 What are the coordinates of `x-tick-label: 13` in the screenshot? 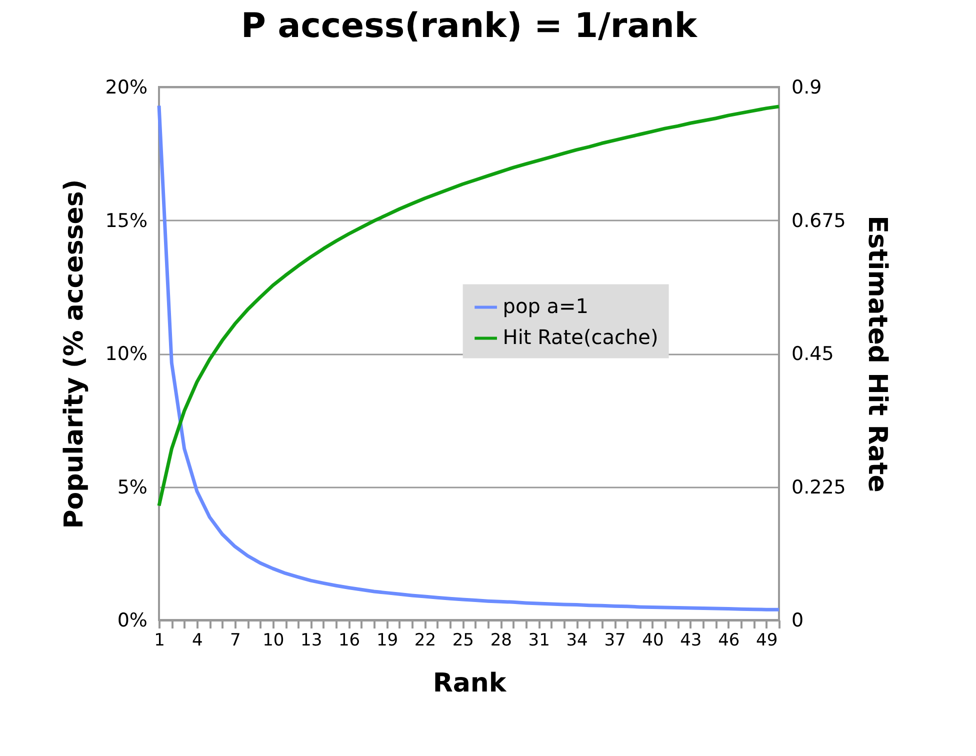 It's located at (311, 640).